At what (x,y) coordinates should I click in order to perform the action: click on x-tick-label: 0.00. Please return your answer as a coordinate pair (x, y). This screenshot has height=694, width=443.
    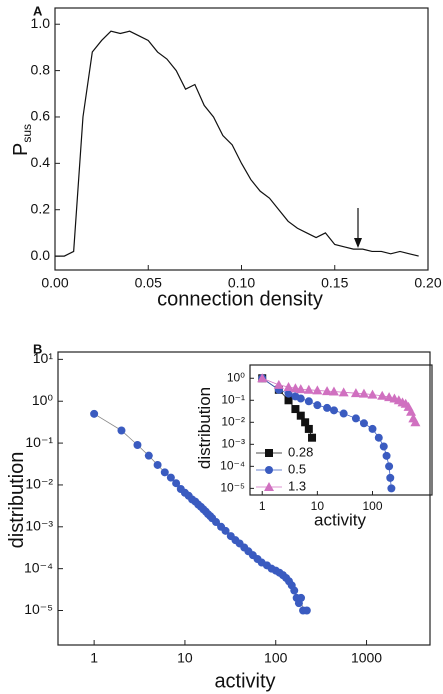
    Looking at the image, I should click on (54, 283).